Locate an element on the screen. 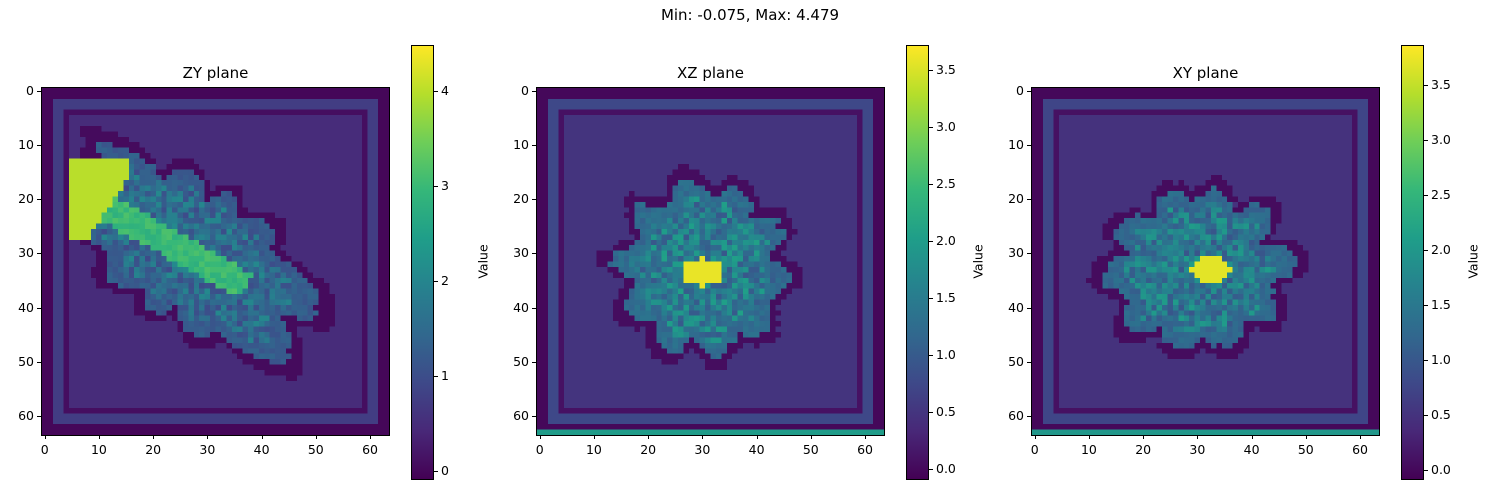 This screenshot has width=1500, height=500. colorbar-tick-label: 2.0 is located at coordinates (1441, 249).